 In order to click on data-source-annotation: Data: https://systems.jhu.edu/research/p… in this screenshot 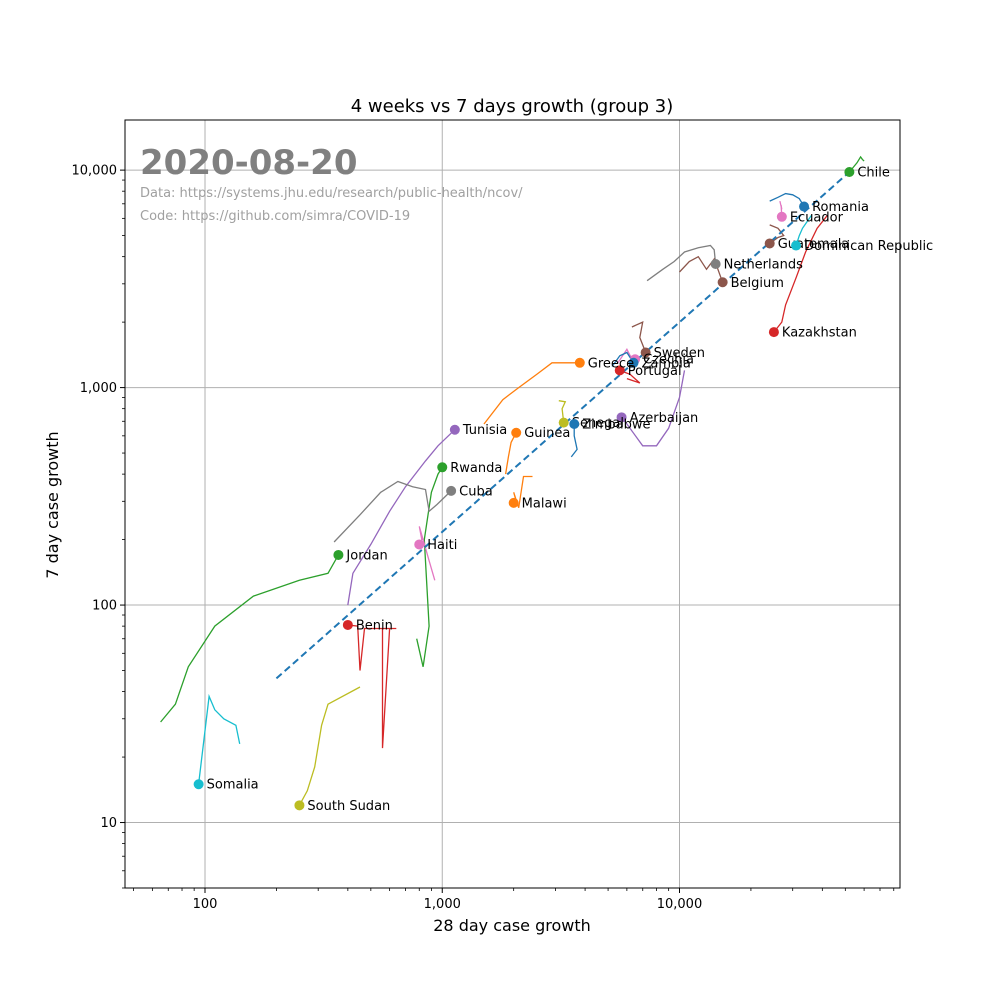, I will do `click(331, 193)`.